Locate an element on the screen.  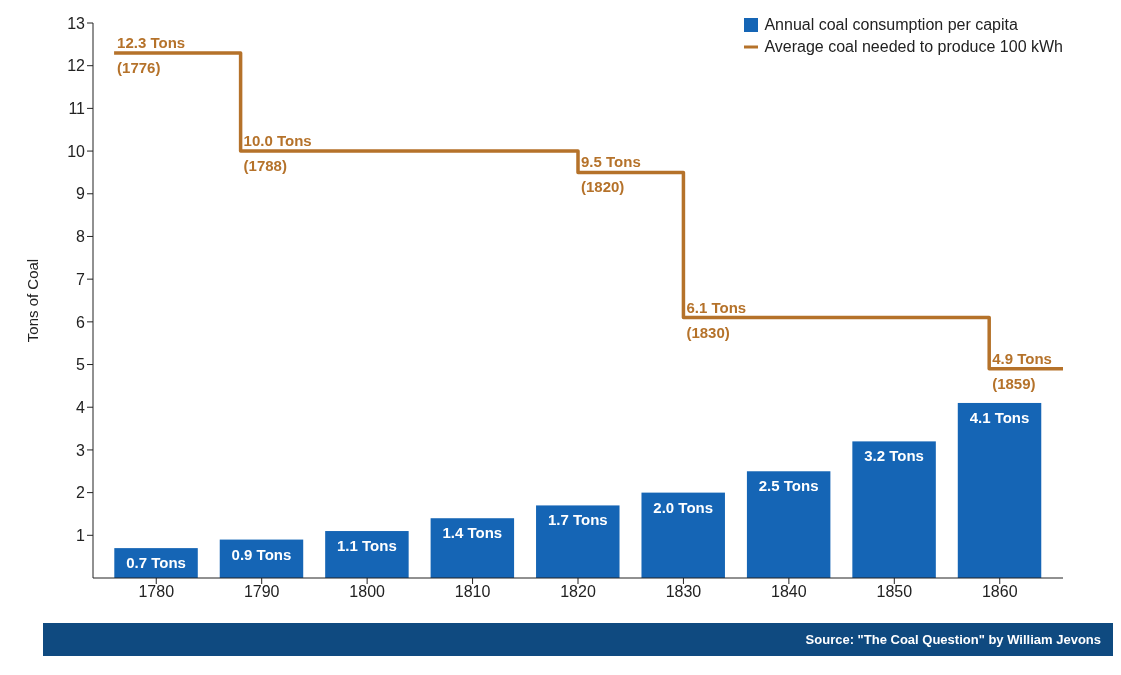
legend-label: Average coal needed to produce 100 kWh is located at coordinates (913, 47).